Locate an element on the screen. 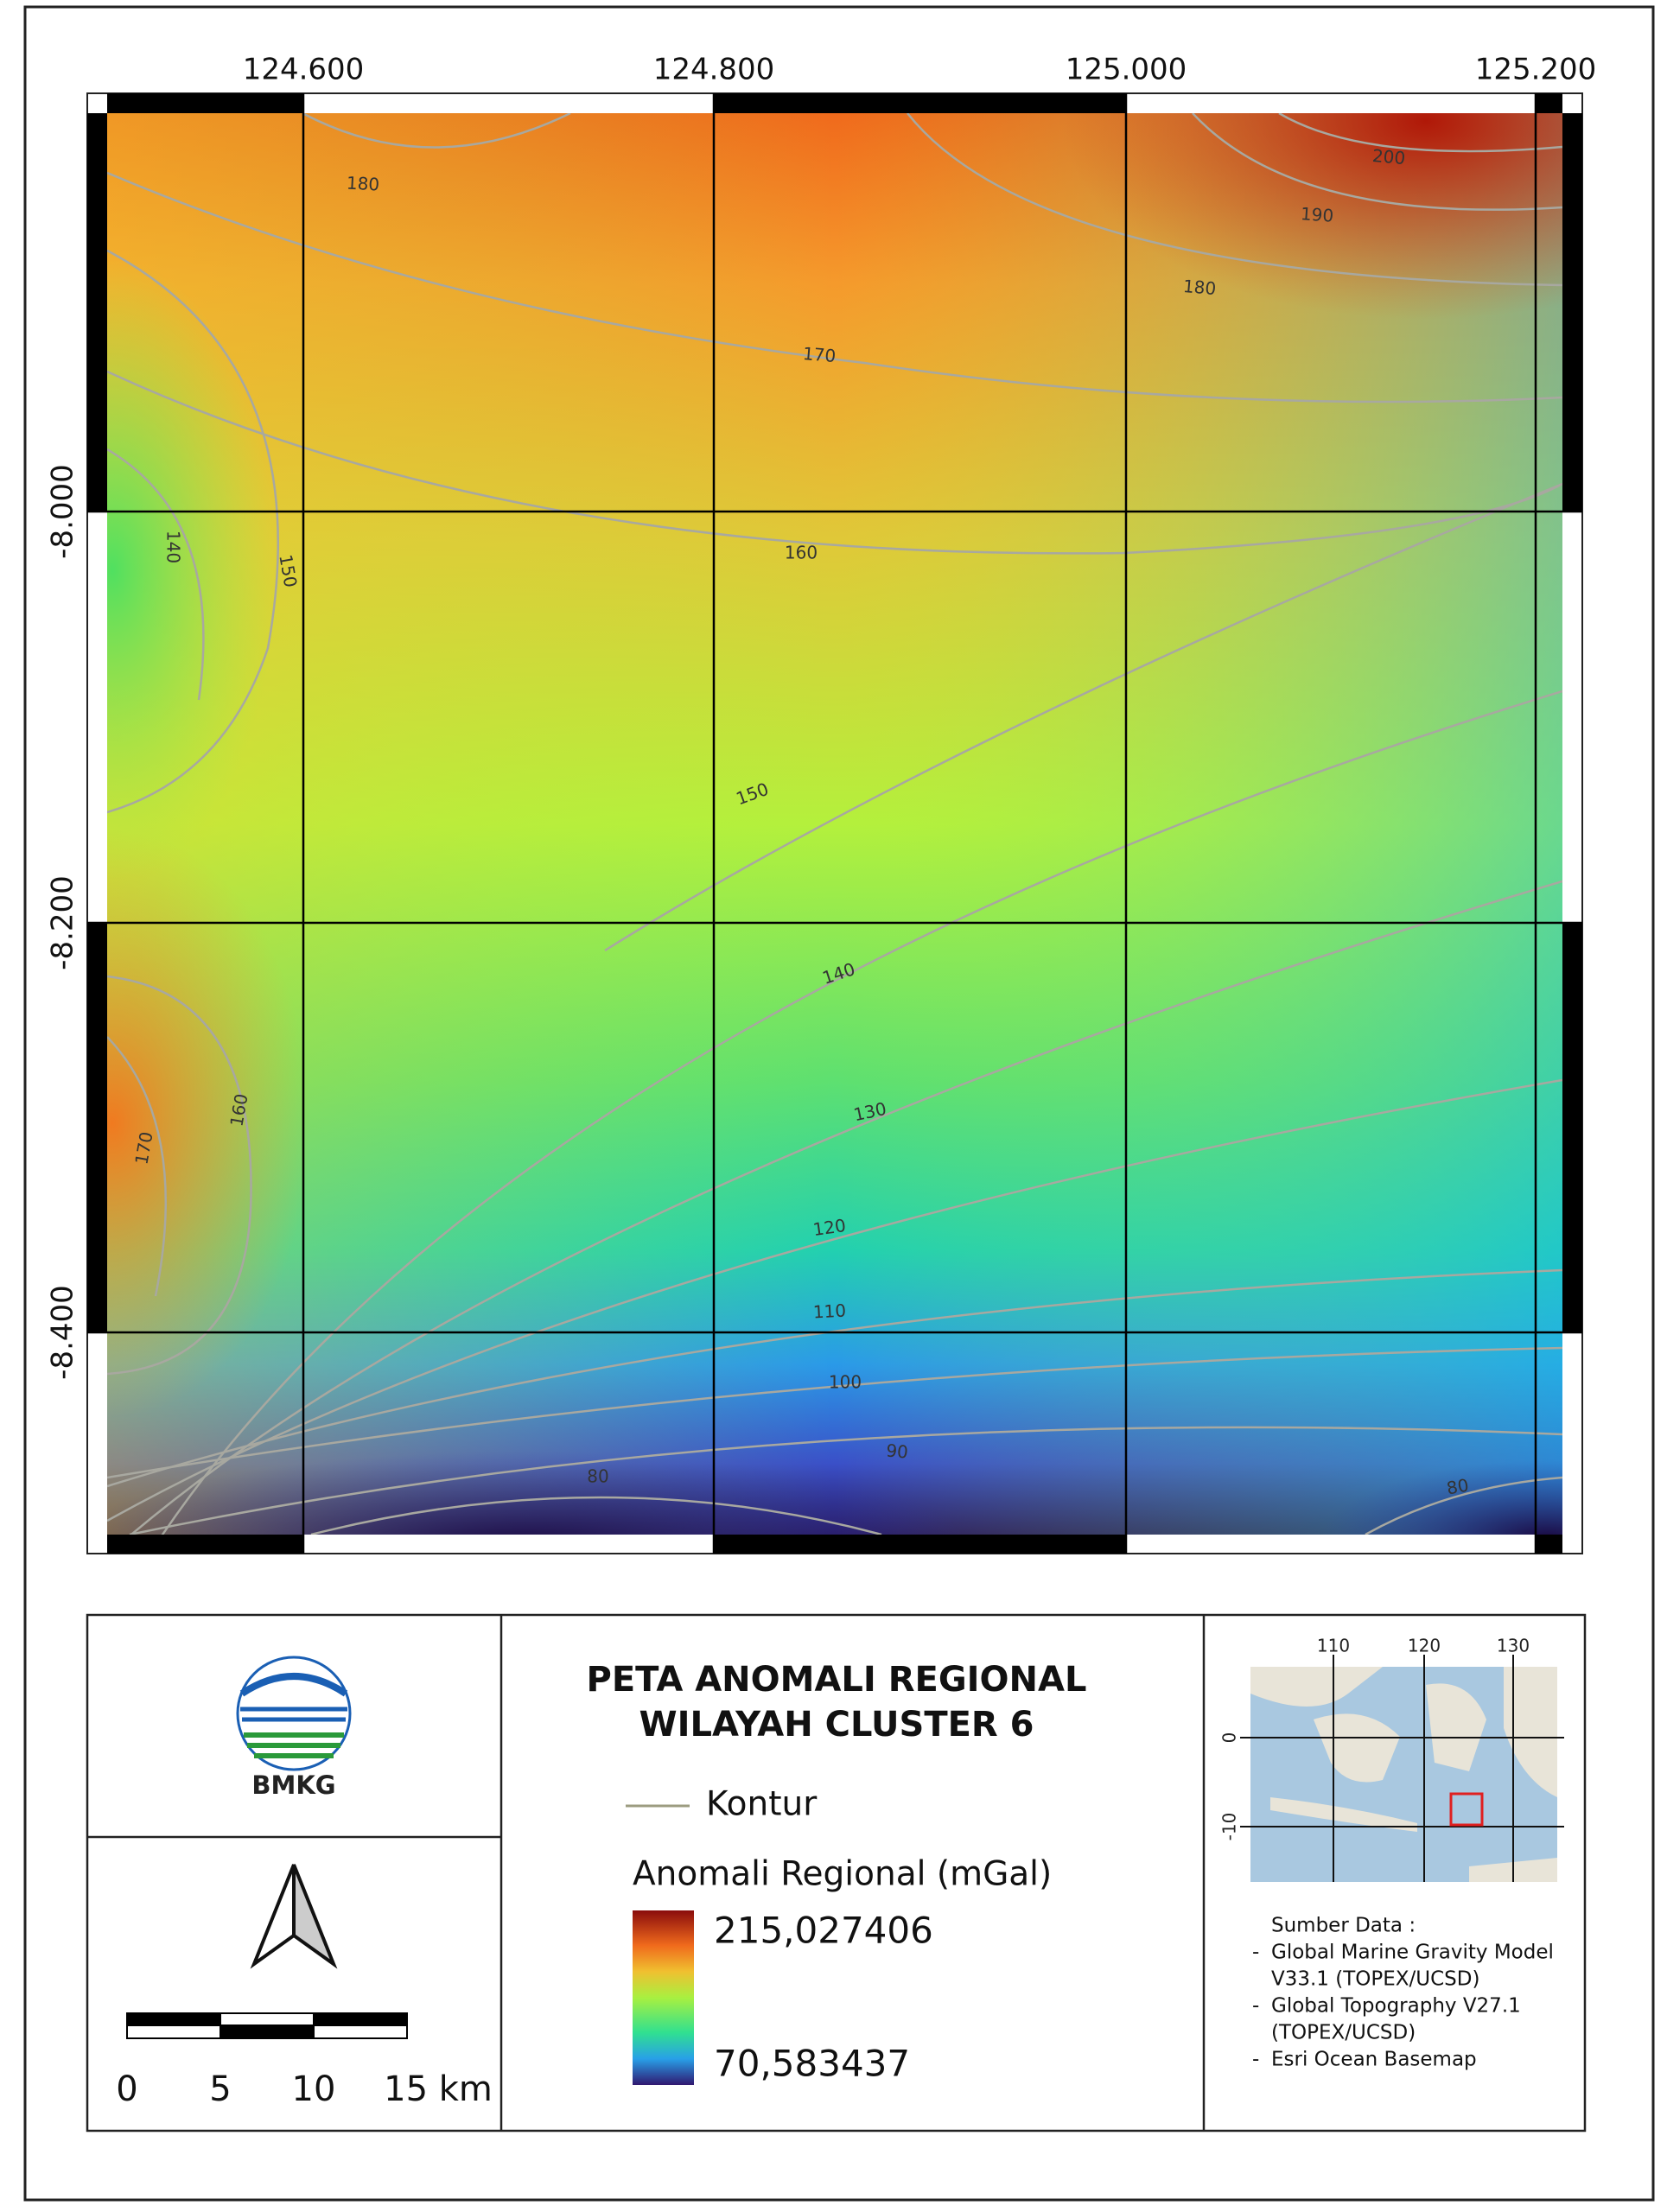  source-text: V33.1 (TOPEX/UCSD) is located at coordinates (1375, 1979).